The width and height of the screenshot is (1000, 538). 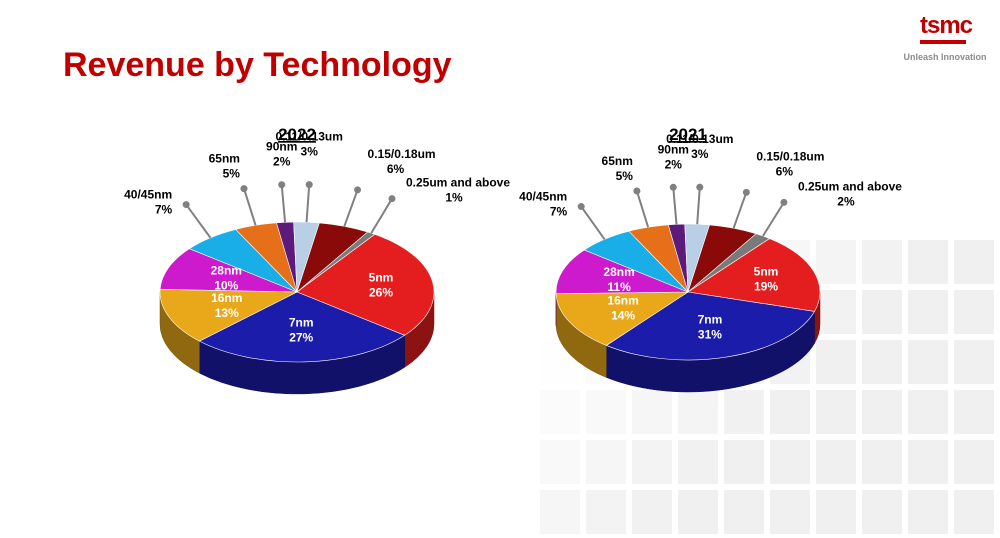 What do you see at coordinates (623, 316) in the screenshot?
I see `slice-value: 14%` at bounding box center [623, 316].